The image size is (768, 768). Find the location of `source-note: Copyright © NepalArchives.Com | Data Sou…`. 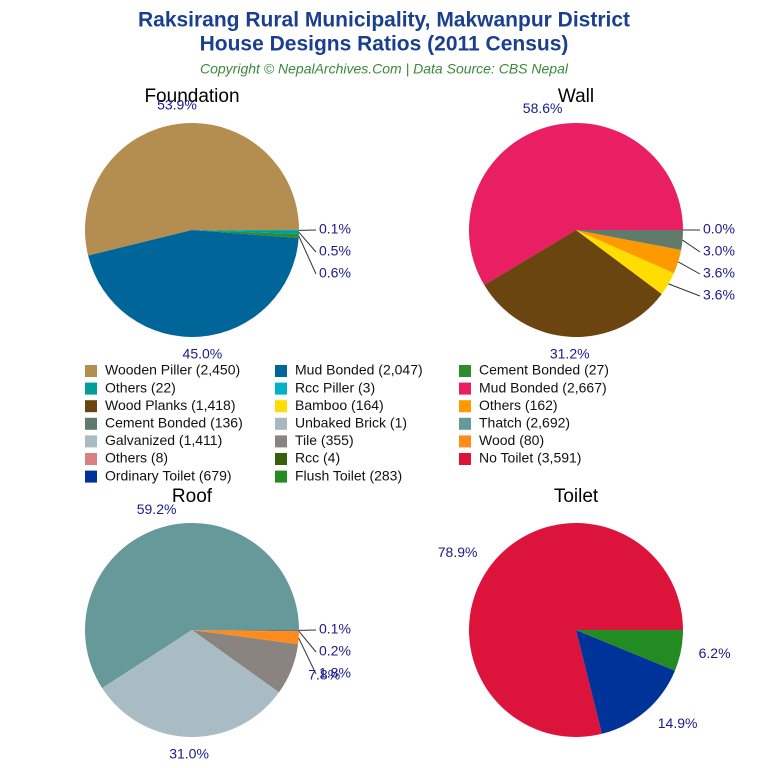

source-note: Copyright © NepalArchives.Com | Data Sou… is located at coordinates (384, 69).